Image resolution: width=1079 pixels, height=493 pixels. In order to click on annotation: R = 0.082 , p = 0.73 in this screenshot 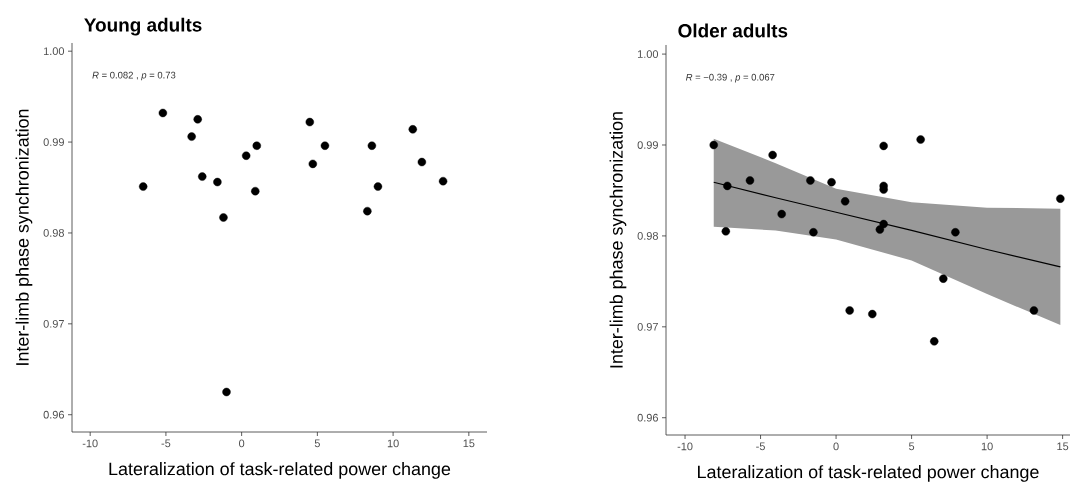, I will do `click(134, 76)`.